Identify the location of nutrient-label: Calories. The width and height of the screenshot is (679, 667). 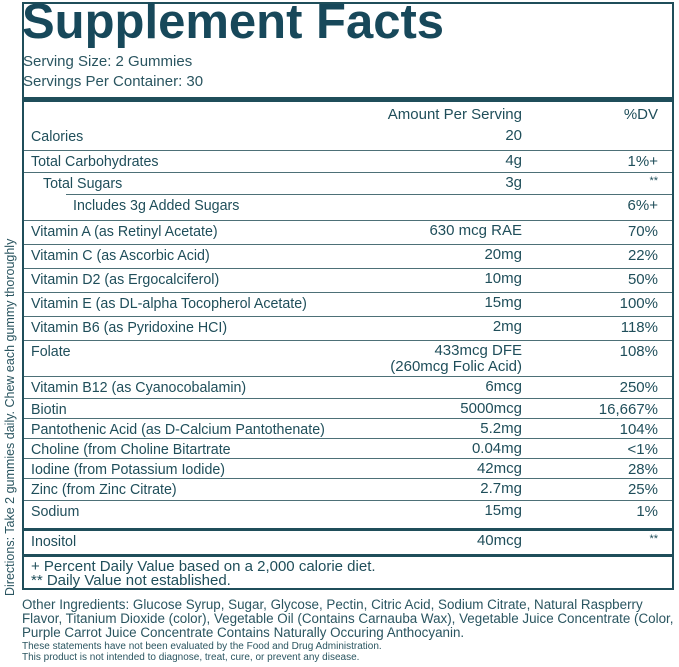
(57, 136).